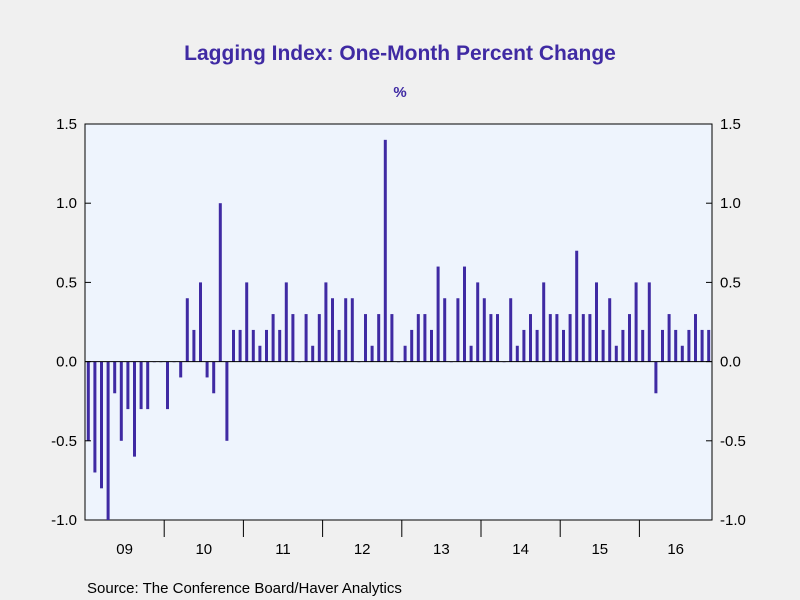 Image resolution: width=800 pixels, height=600 pixels. I want to click on y-axis-left: -1.0 -0.5 0.0 0.5 1.0 1.5, so click(71, 322).